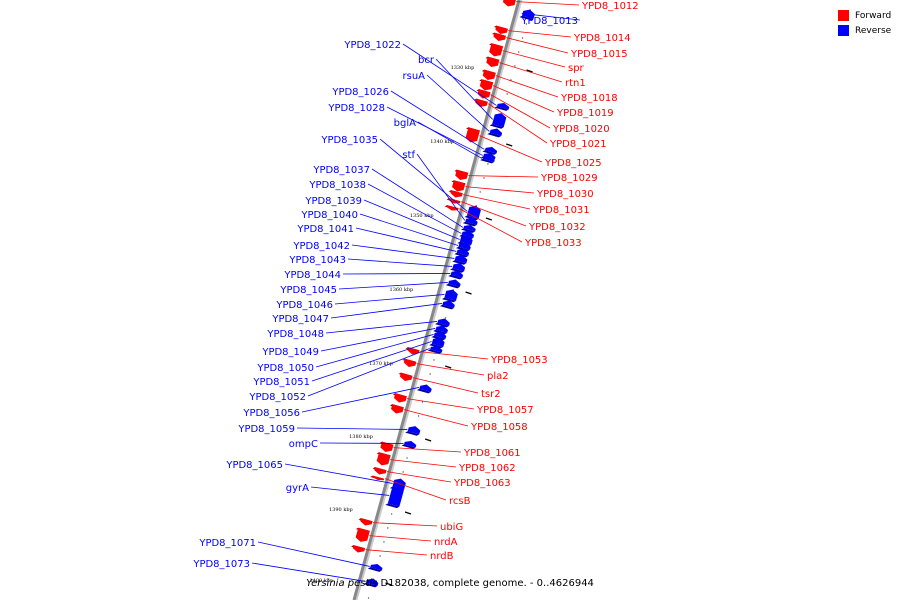 Image resolution: width=900 pixels, height=600 pixels. I want to click on forward-swatch, so click(843, 15).